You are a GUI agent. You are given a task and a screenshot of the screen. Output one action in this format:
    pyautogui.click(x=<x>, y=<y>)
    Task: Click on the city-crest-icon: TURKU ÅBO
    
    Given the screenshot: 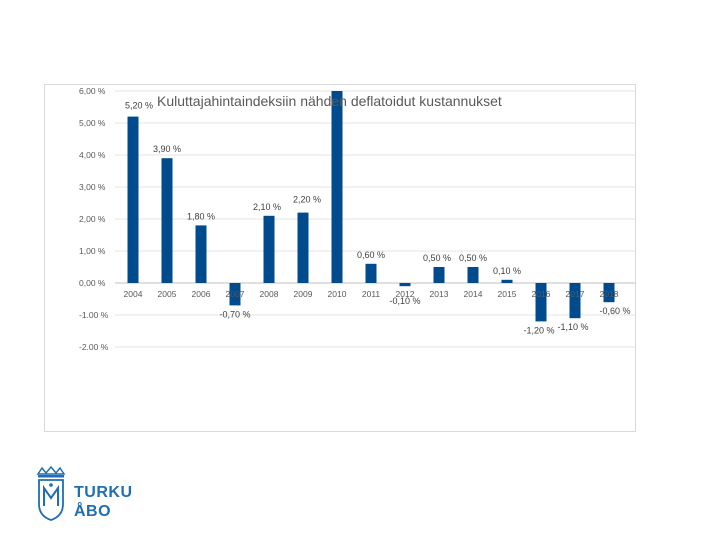 What is the action you would take?
    pyautogui.click(x=84, y=493)
    